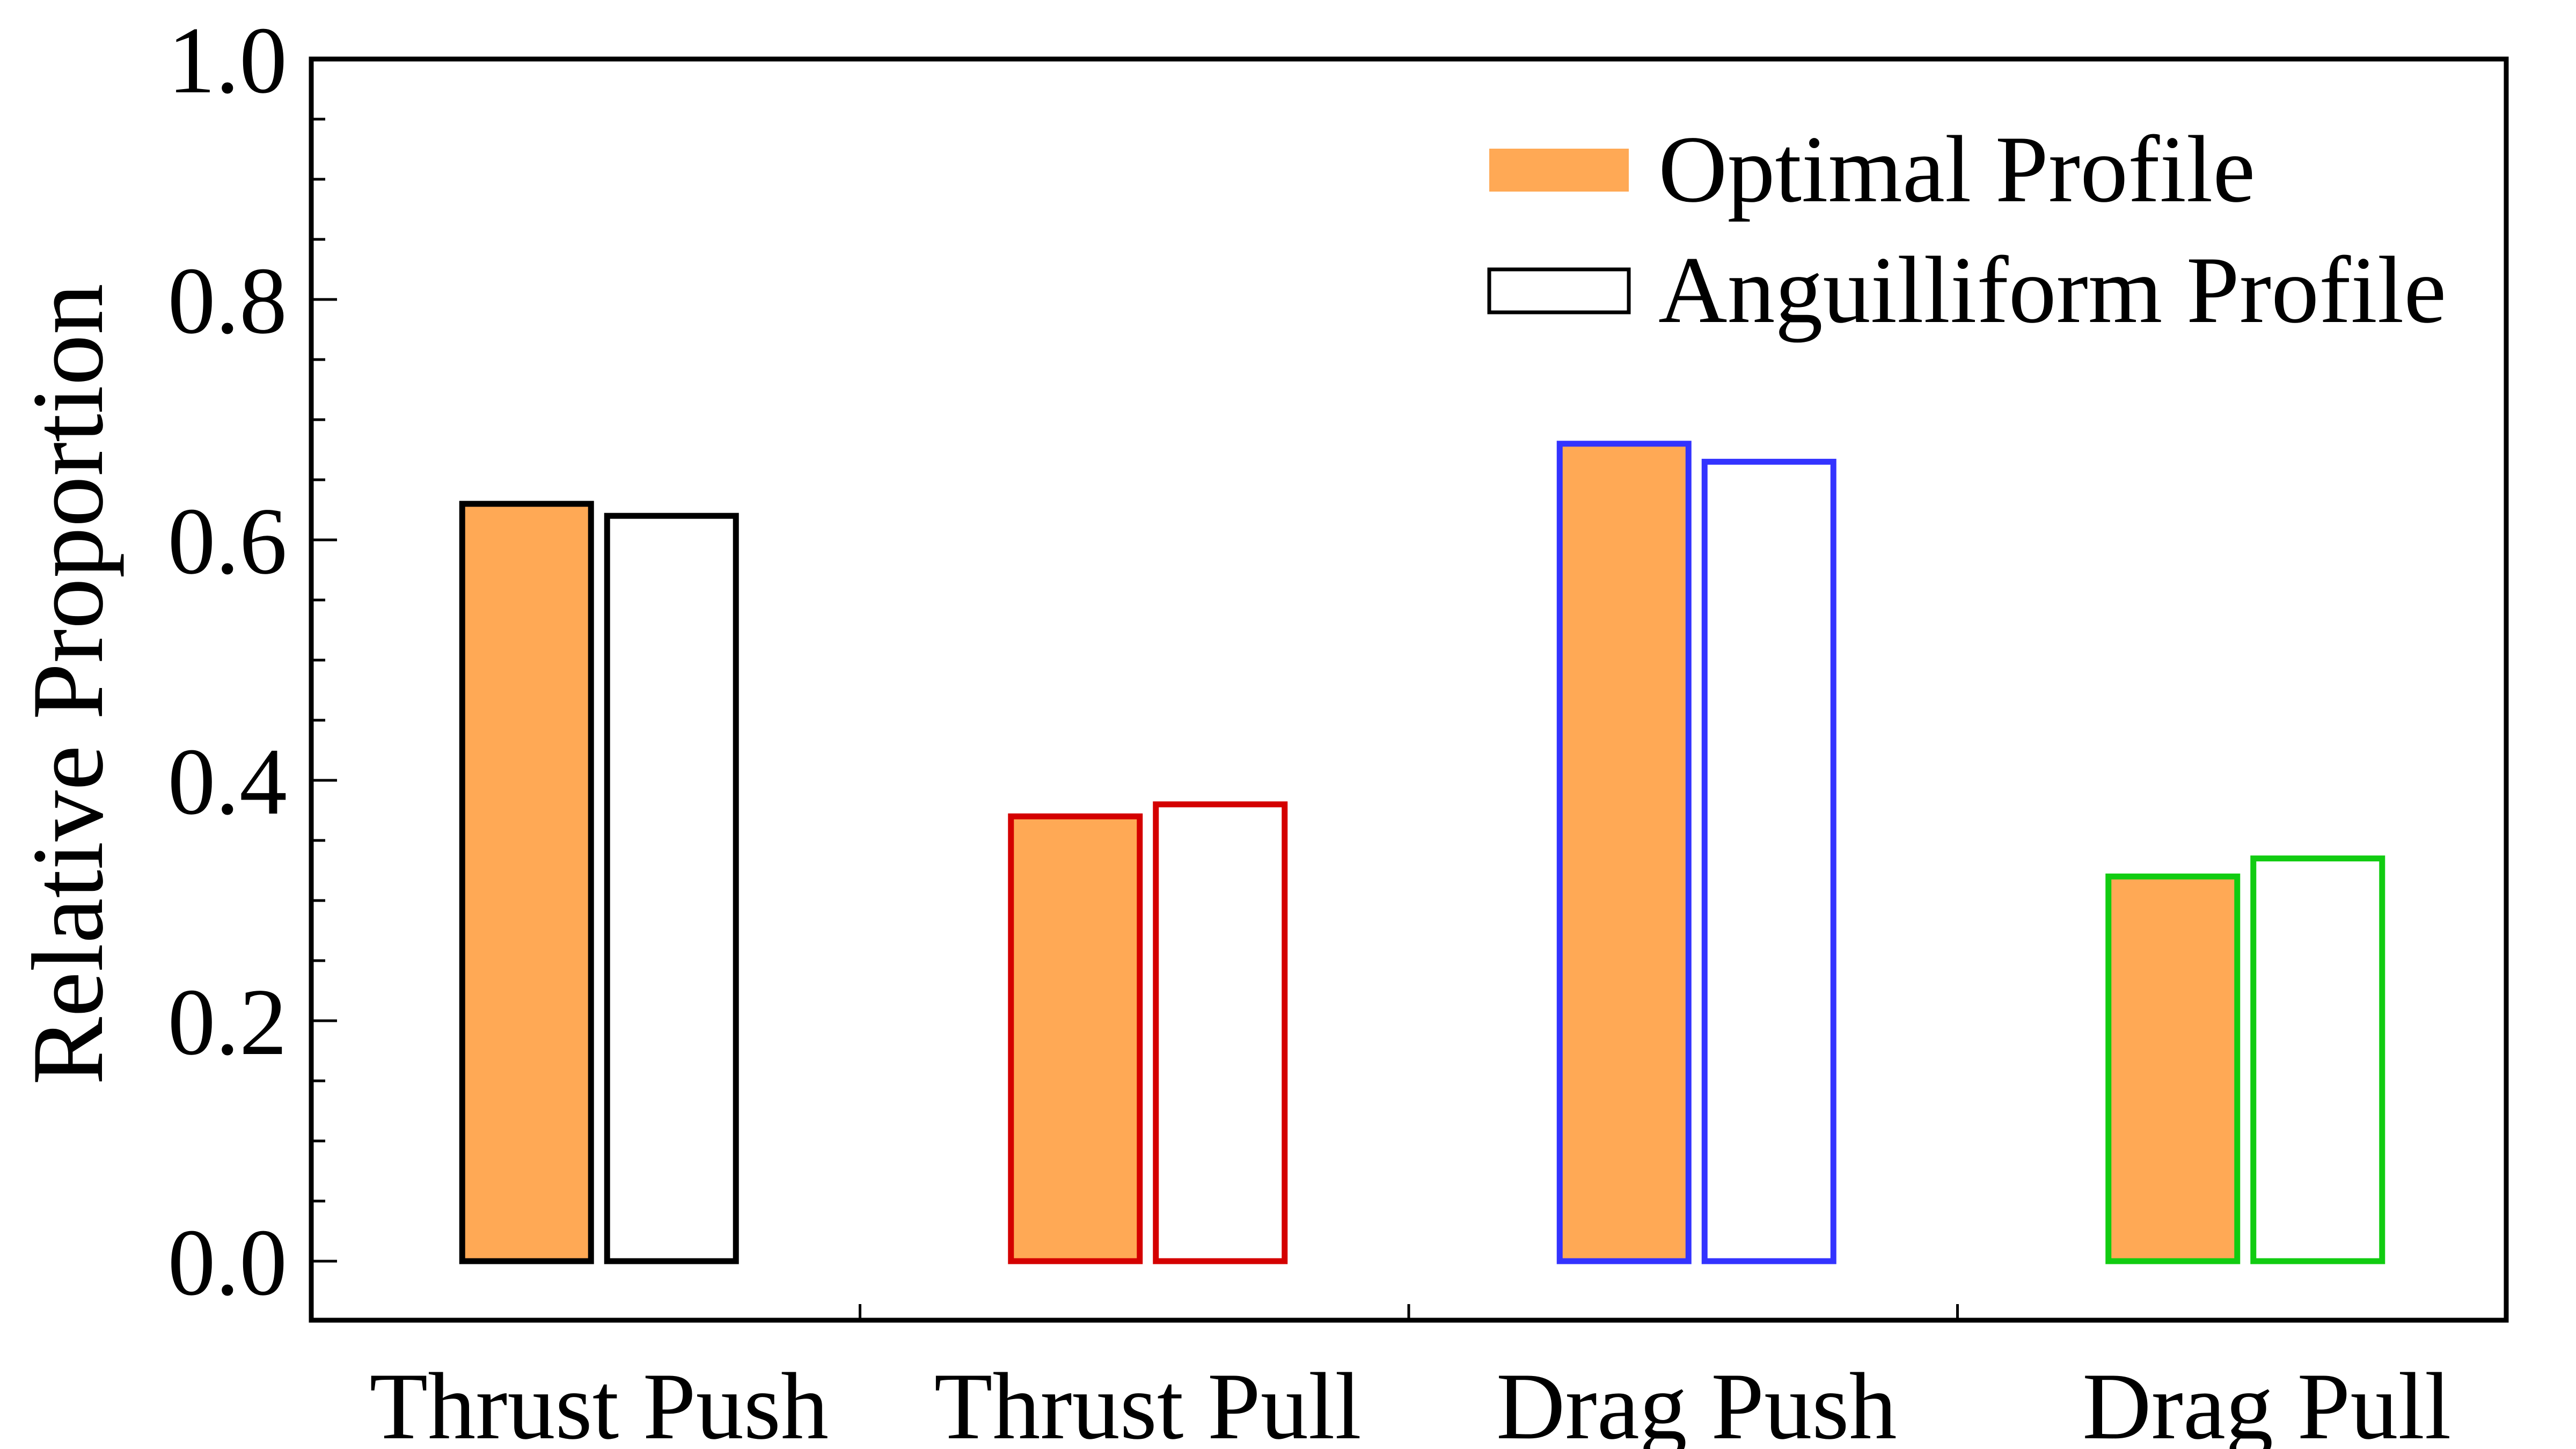 The image size is (2576, 1449). Describe the element at coordinates (228, 541) in the screenshot. I see `y-tick-label: 0.6` at that location.